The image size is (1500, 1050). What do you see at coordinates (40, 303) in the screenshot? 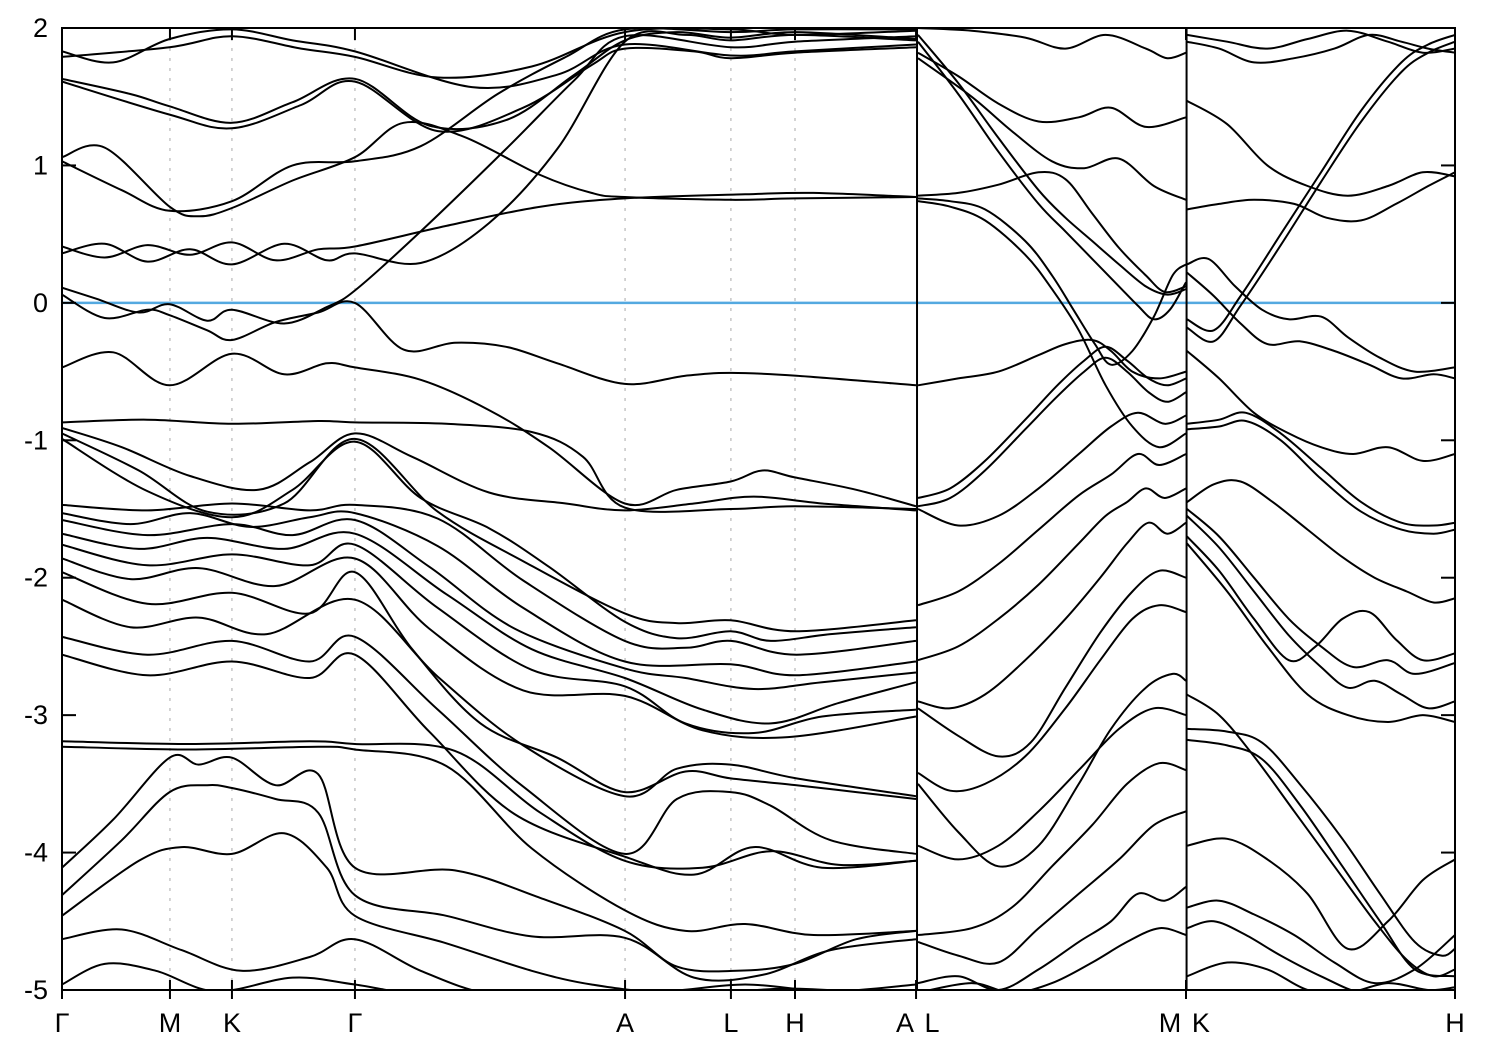
I see `y-tick-label: 0` at bounding box center [40, 303].